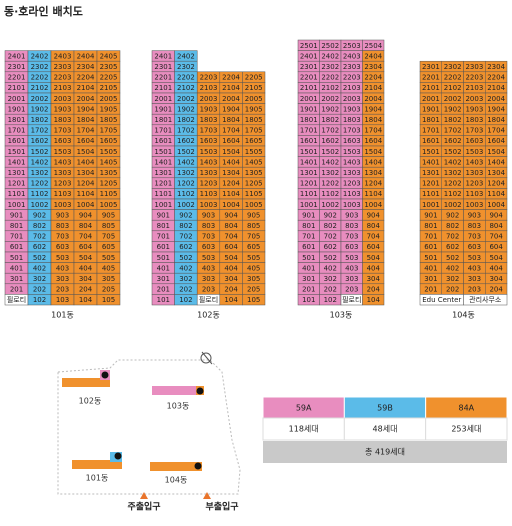 The width and height of the screenshot is (512, 526). I want to click on unit-label: 1604, so click(231, 141).